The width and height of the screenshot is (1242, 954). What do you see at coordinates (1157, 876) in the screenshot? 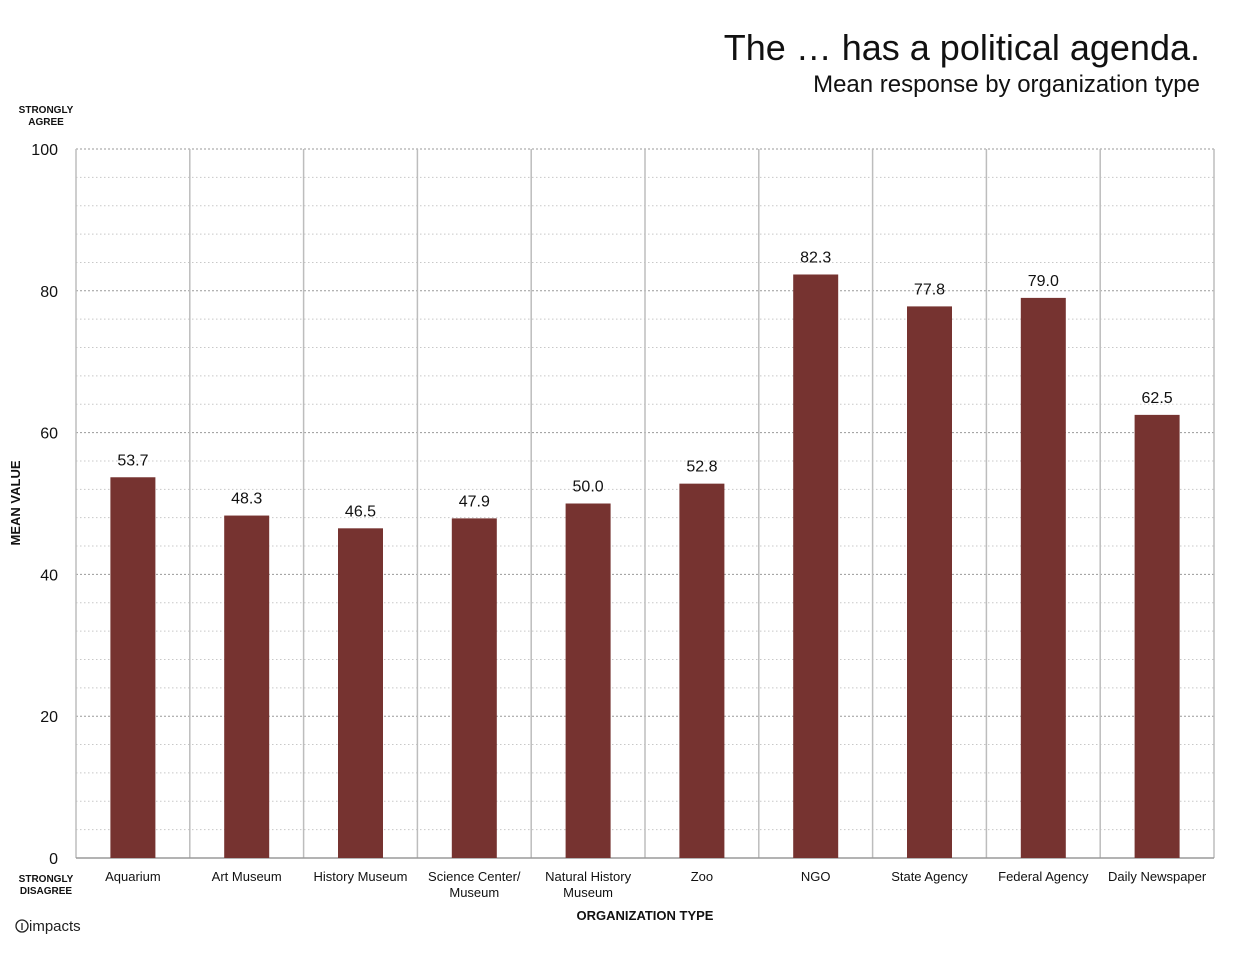
I see `x-tick-label: Daily Newspaper` at bounding box center [1157, 876].